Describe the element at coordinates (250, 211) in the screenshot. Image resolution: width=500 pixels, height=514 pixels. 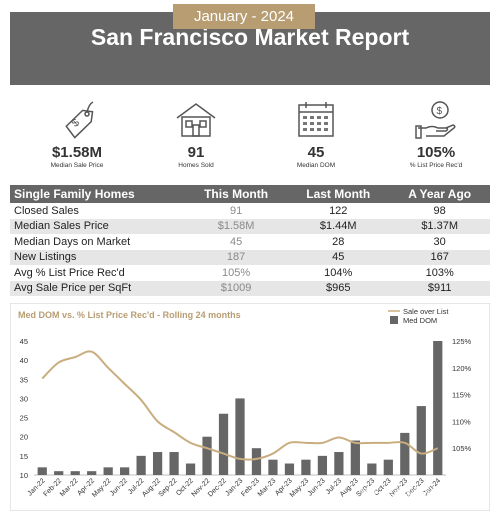
I see `table-row: Closed Sales 91 122 98` at that location.